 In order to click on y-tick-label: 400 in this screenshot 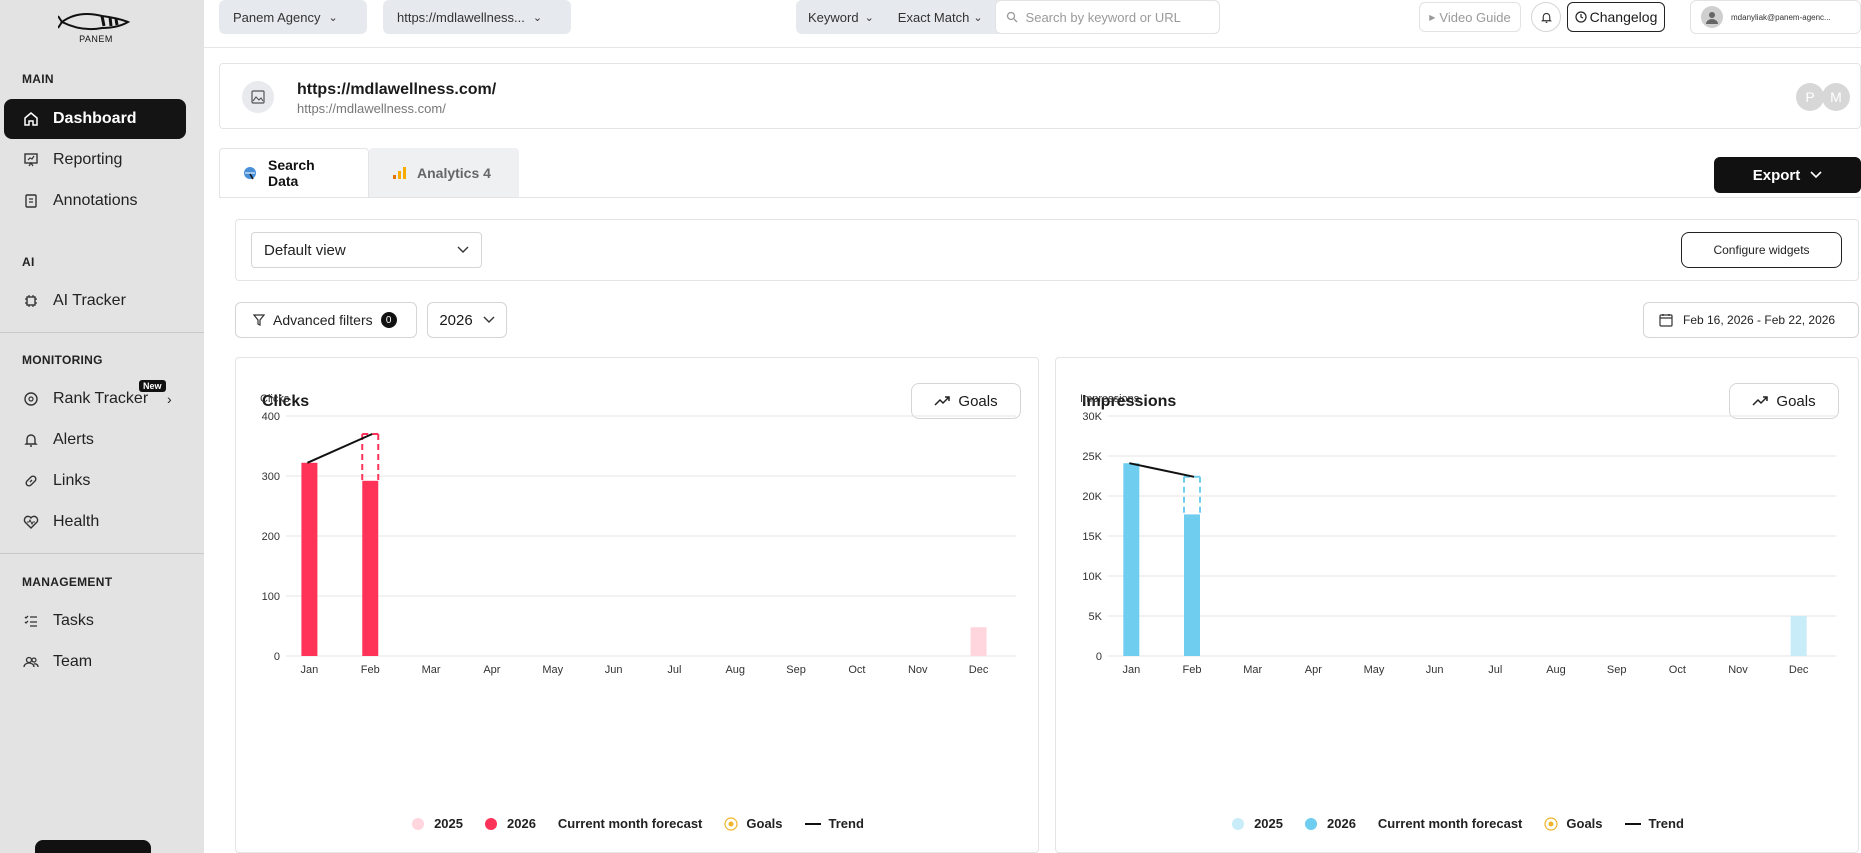, I will do `click(271, 417)`.